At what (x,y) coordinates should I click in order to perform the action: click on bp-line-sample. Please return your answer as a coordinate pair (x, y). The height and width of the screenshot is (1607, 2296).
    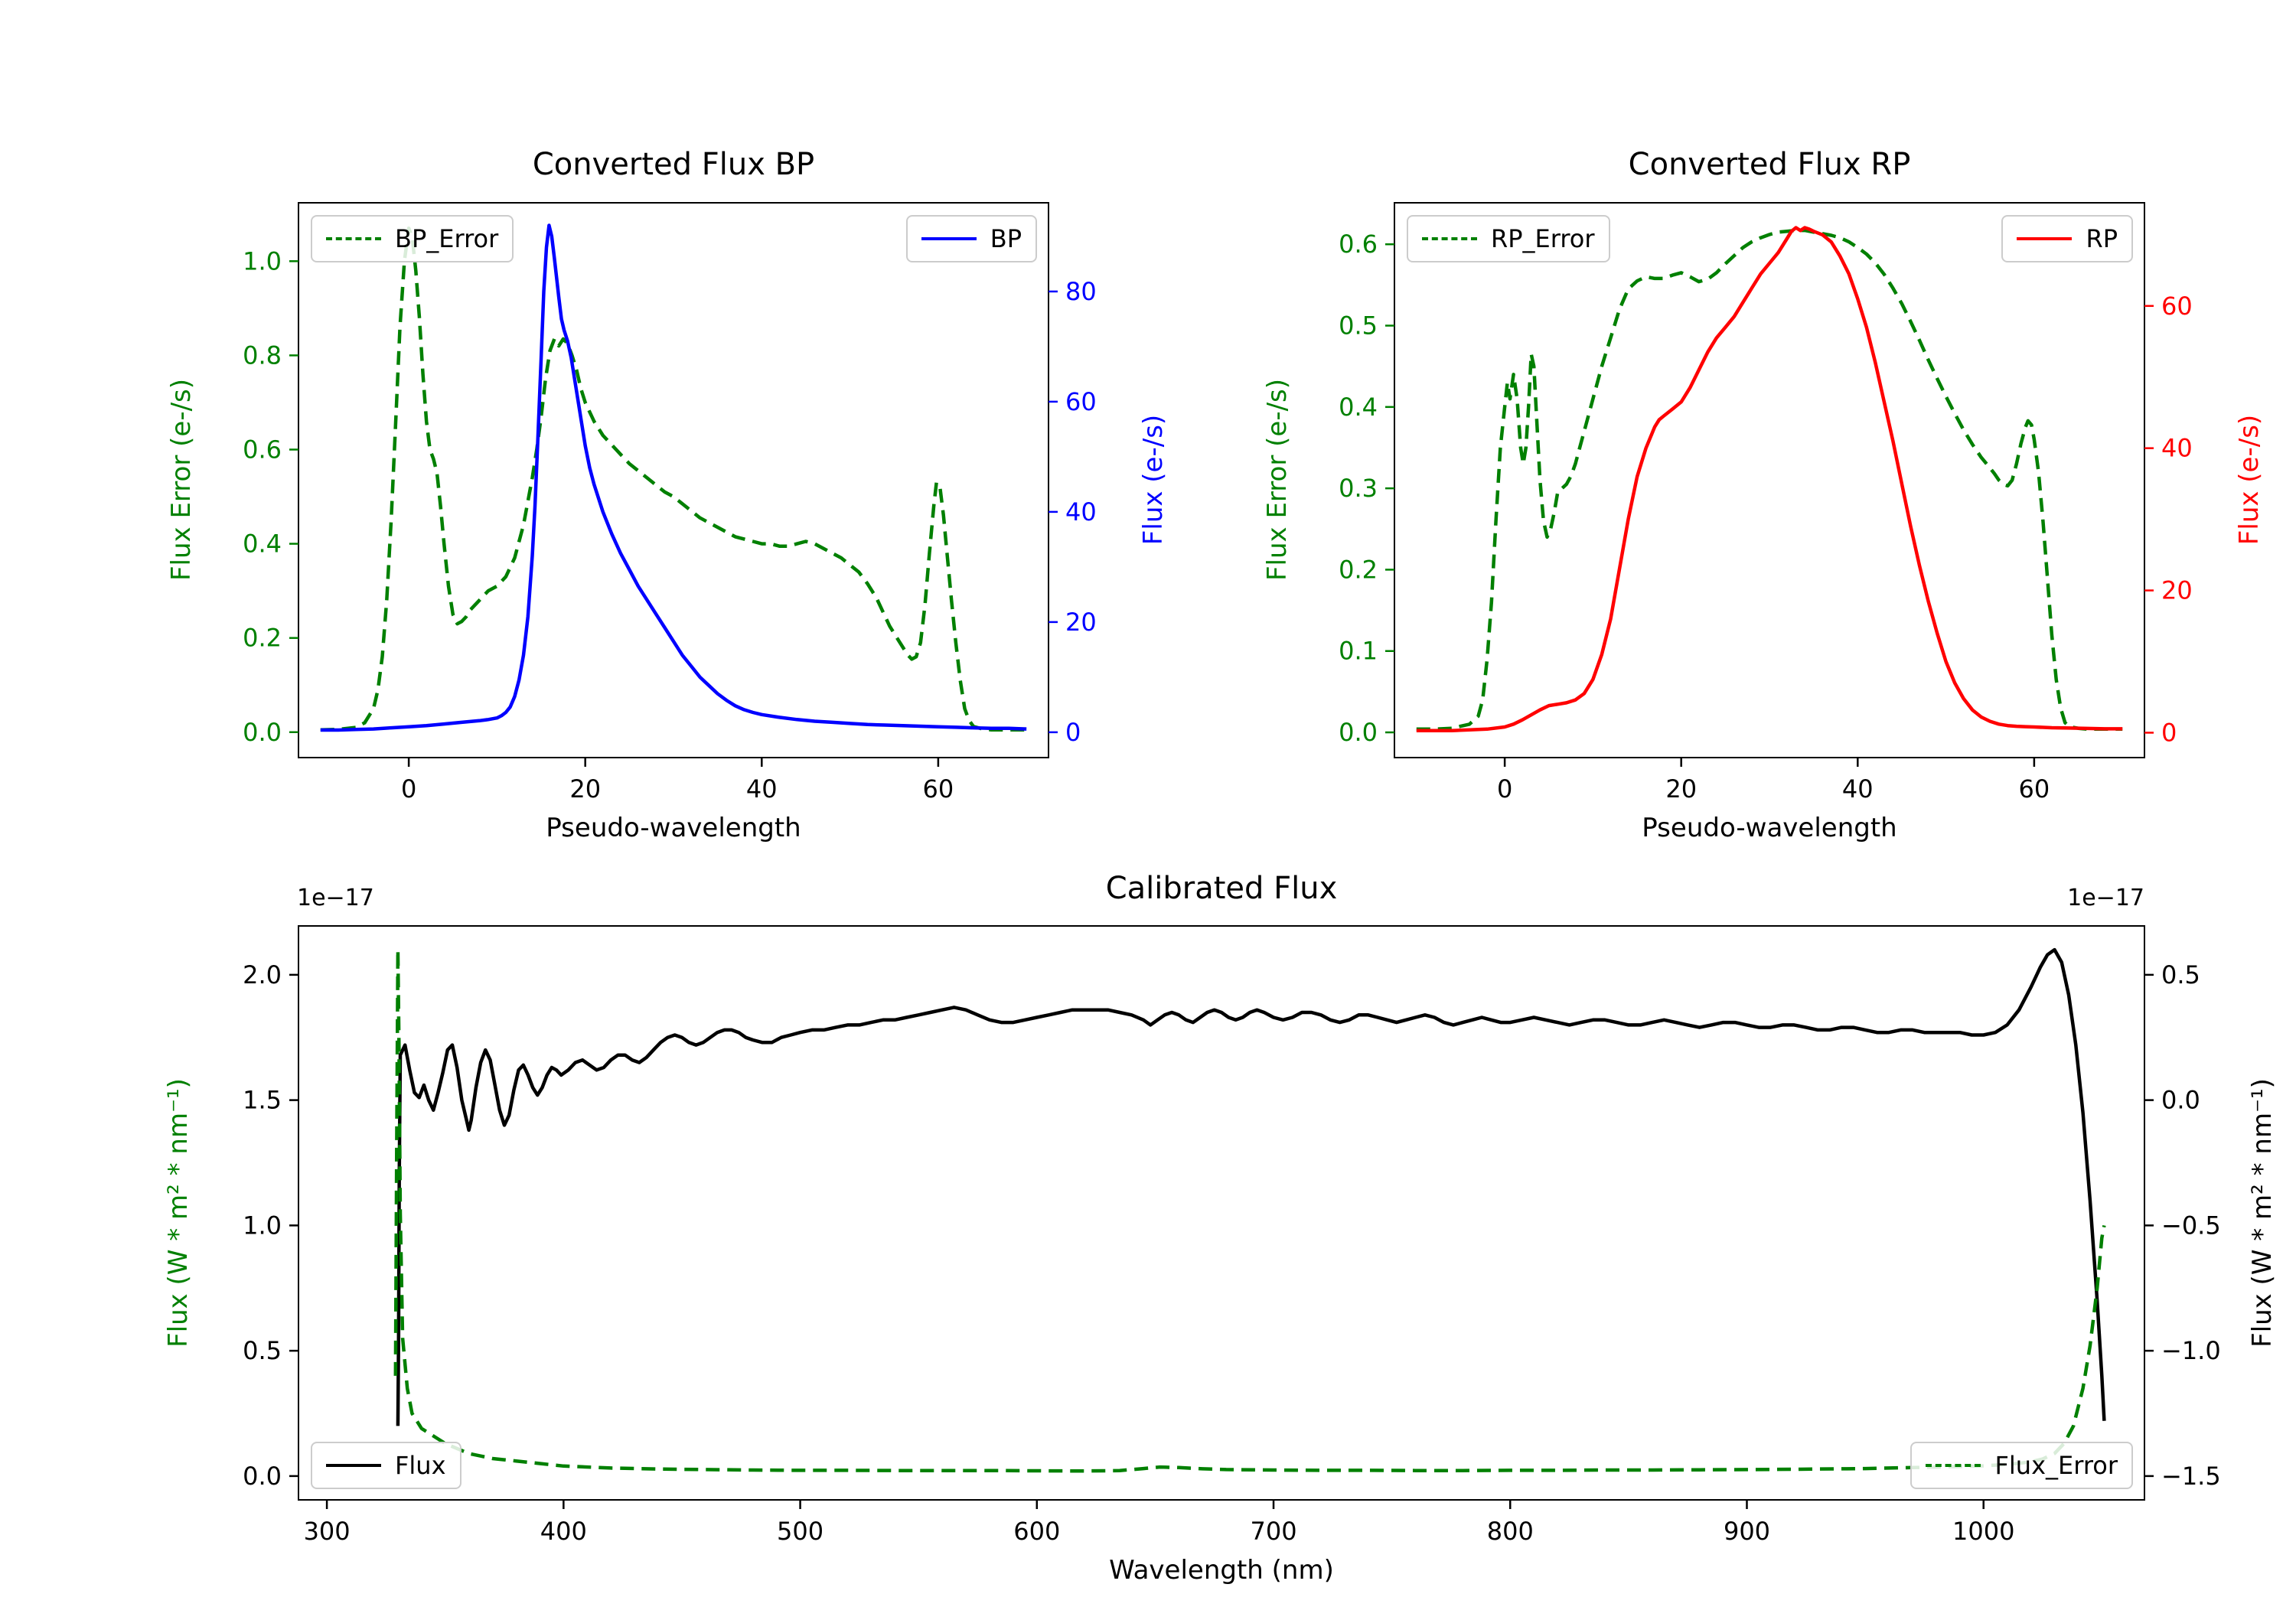
    Looking at the image, I should click on (949, 239).